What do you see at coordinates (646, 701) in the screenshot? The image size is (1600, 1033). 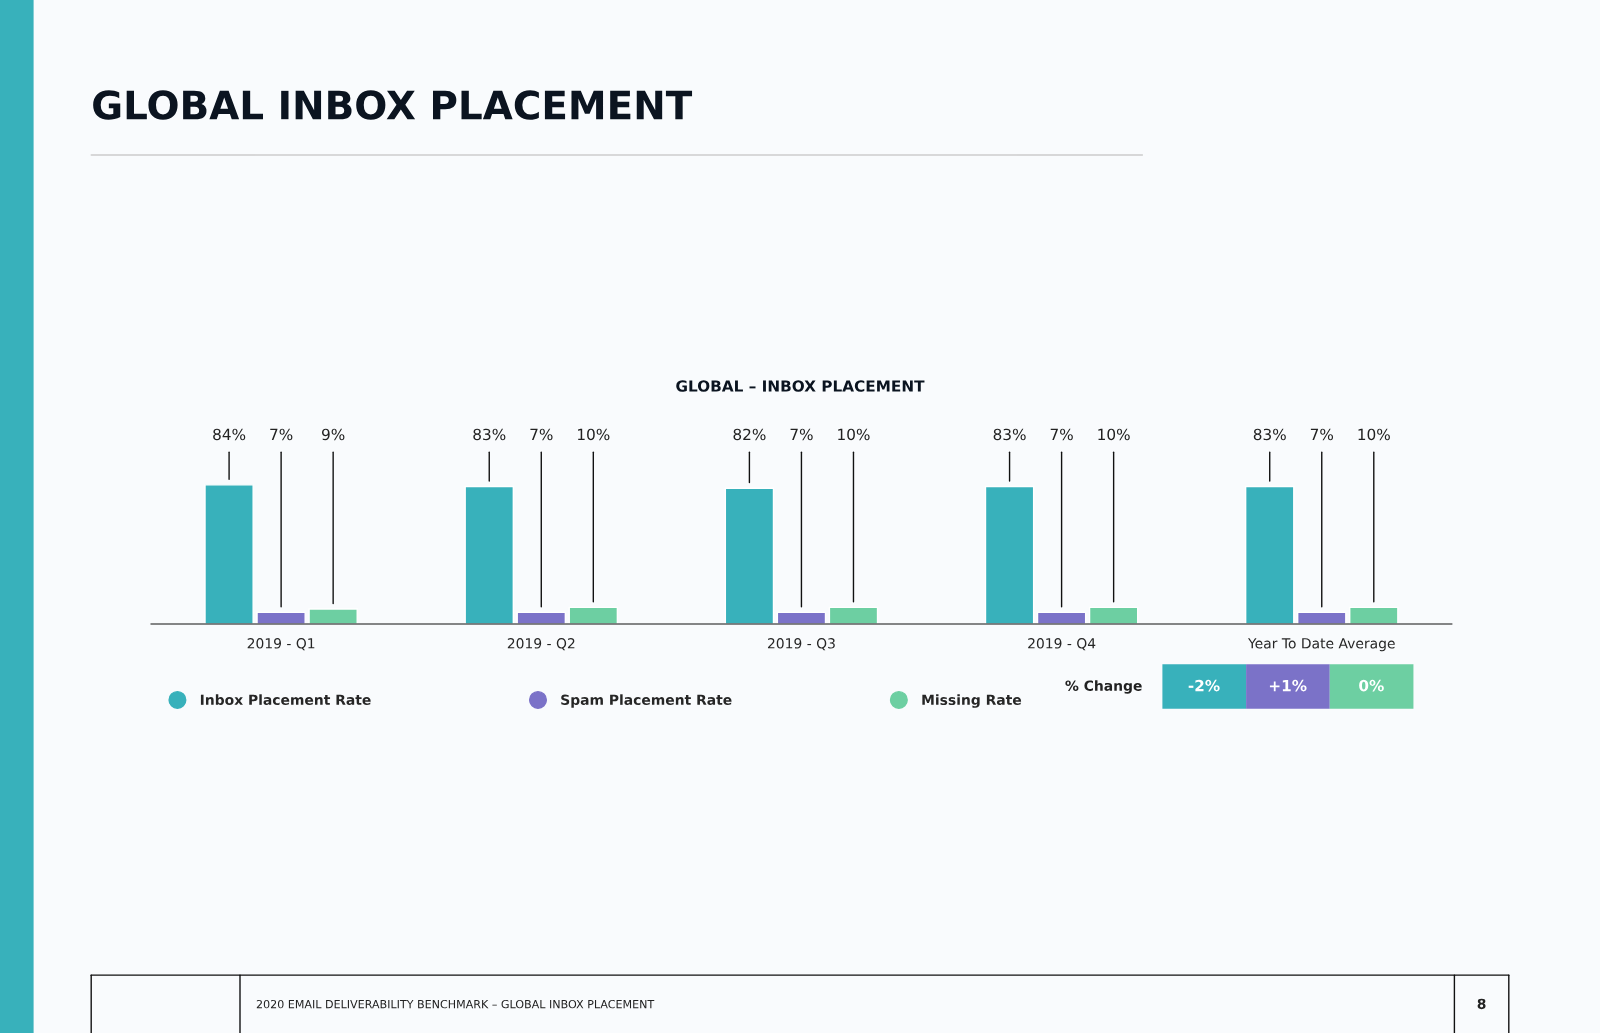 I see `legend-label: Spam Placement Rate` at bounding box center [646, 701].